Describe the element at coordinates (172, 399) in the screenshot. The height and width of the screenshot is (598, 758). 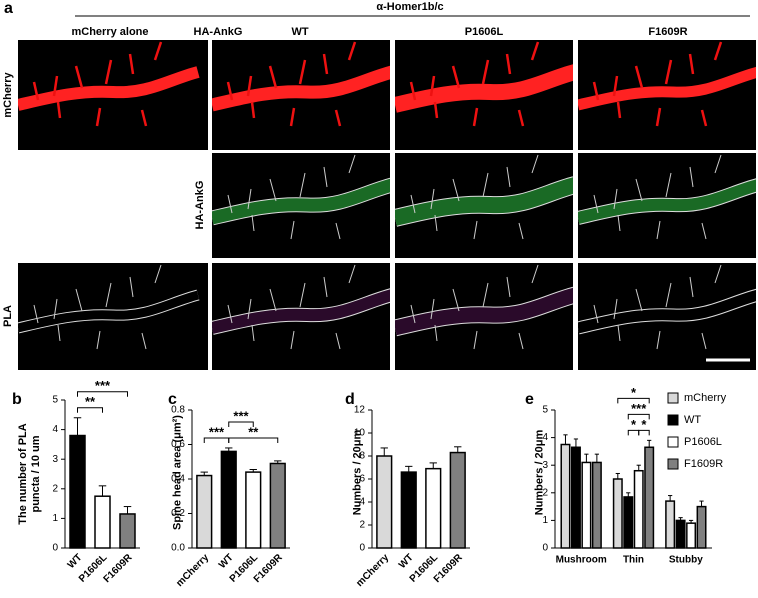
I see `panel-label: c` at that location.